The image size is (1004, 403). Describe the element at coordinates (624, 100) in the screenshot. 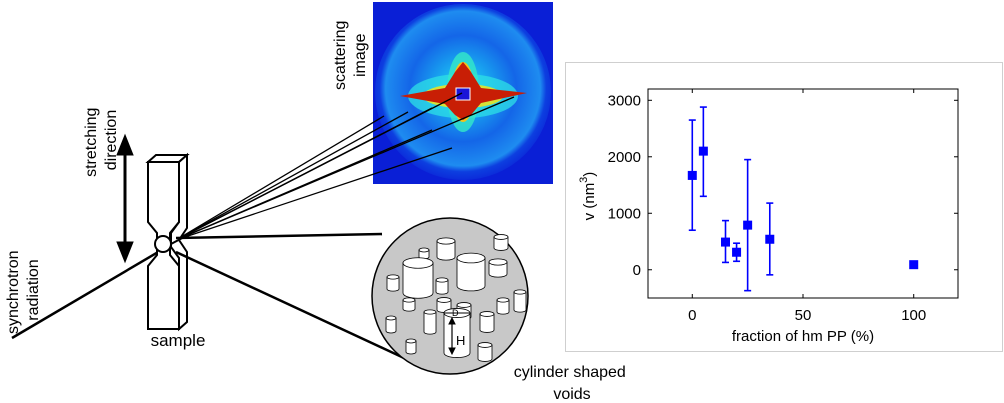

I see `chart-y-tick-label: 3000` at that location.